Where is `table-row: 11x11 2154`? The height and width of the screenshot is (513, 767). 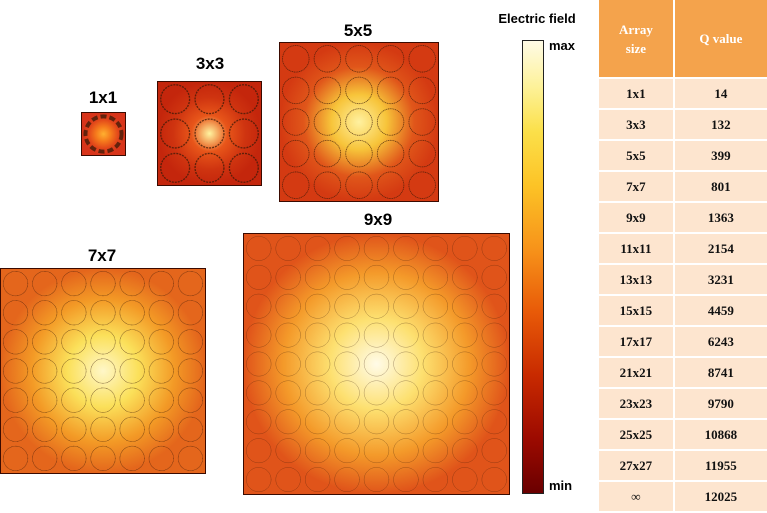
table-row: 11x11 2154 is located at coordinates (683, 249).